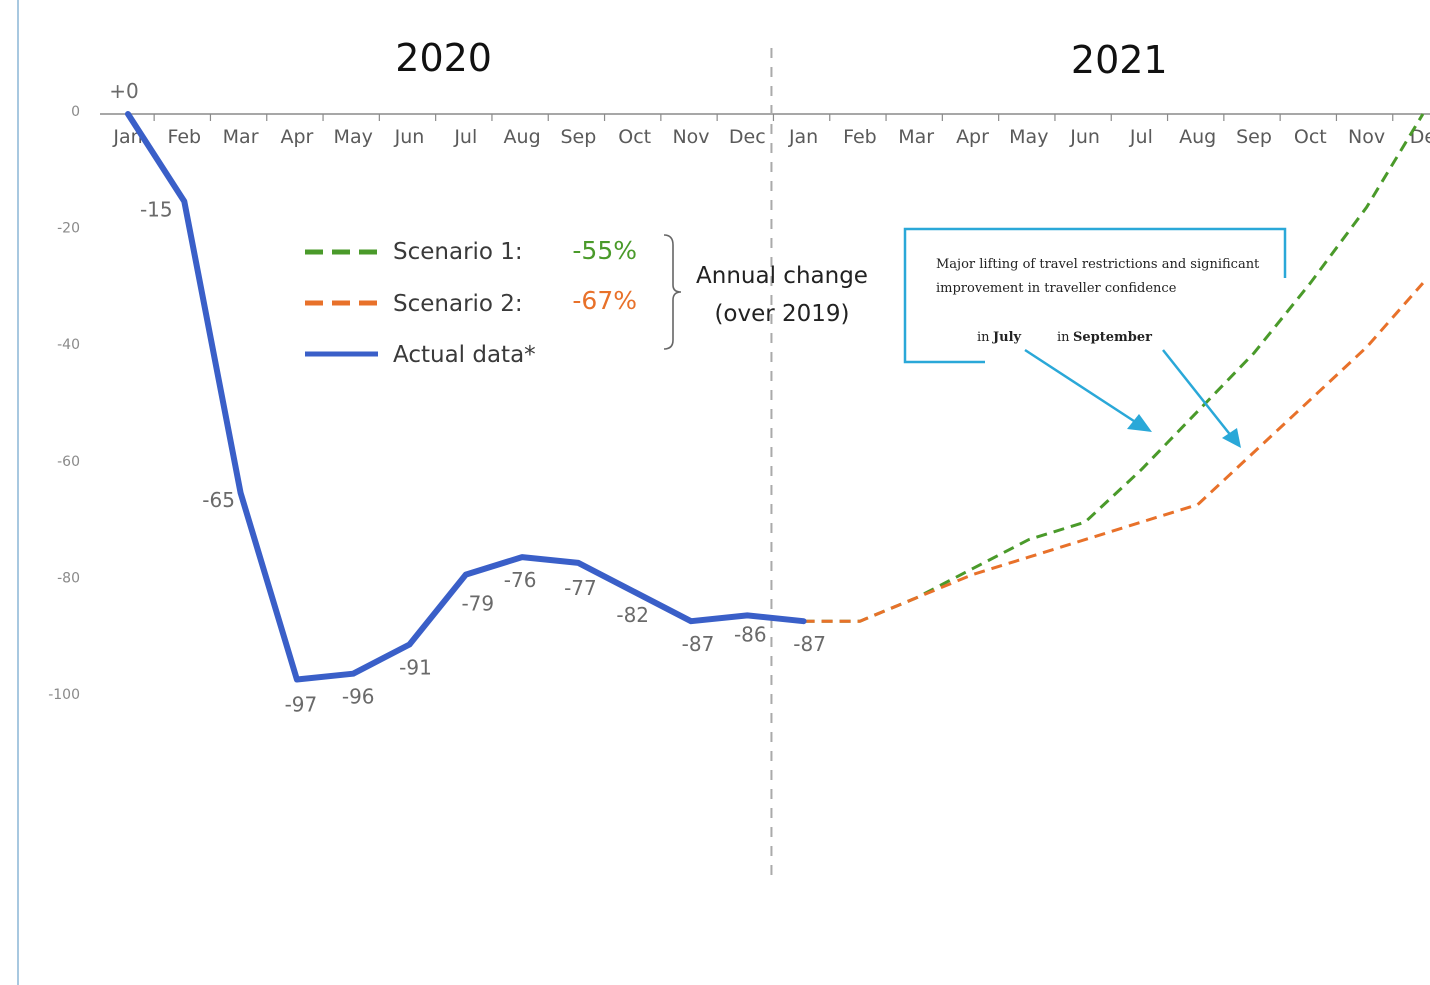 The image size is (1430, 985). I want to click on y-tick-label: -100, so click(64, 695).